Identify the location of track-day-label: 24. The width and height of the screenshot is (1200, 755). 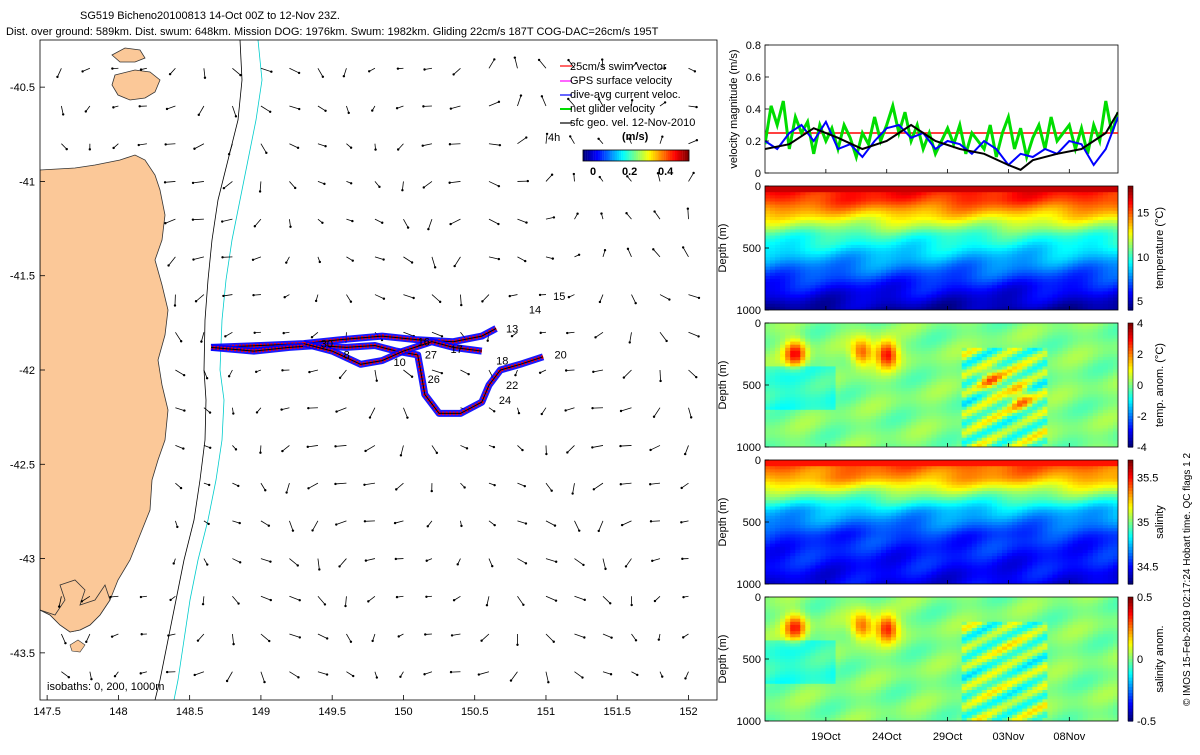
(505, 401).